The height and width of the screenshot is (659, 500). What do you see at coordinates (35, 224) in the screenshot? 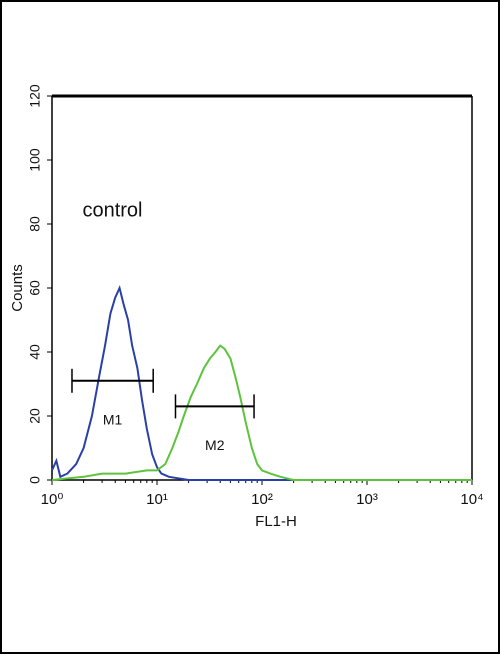
I see `y-tick-label: 80` at bounding box center [35, 224].